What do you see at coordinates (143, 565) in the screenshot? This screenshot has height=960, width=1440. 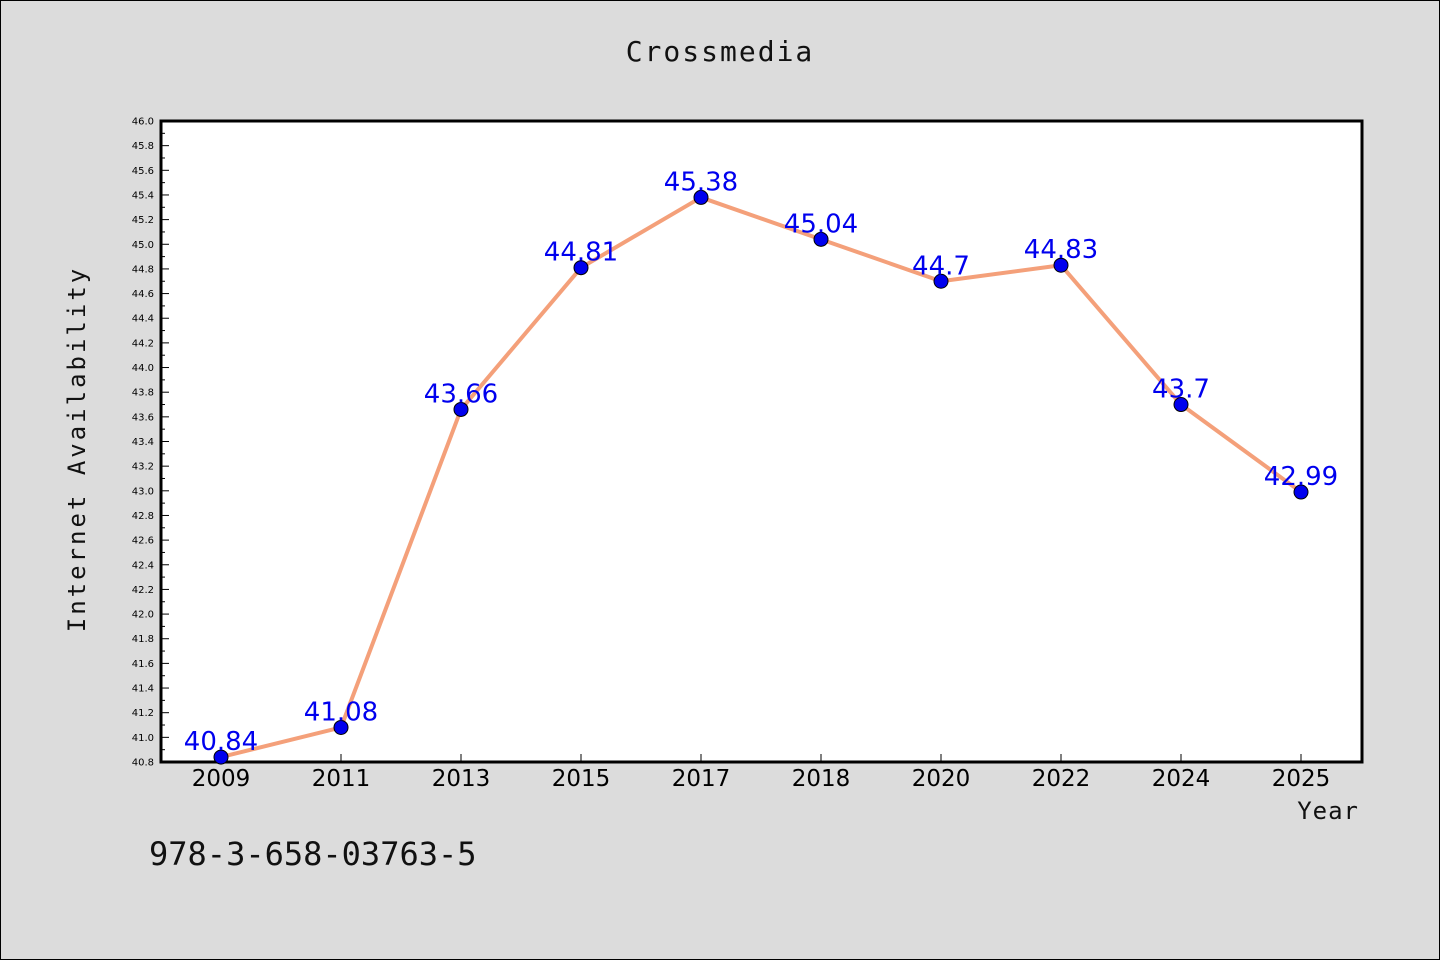 I see `y-tick-label: 42.4` at bounding box center [143, 565].